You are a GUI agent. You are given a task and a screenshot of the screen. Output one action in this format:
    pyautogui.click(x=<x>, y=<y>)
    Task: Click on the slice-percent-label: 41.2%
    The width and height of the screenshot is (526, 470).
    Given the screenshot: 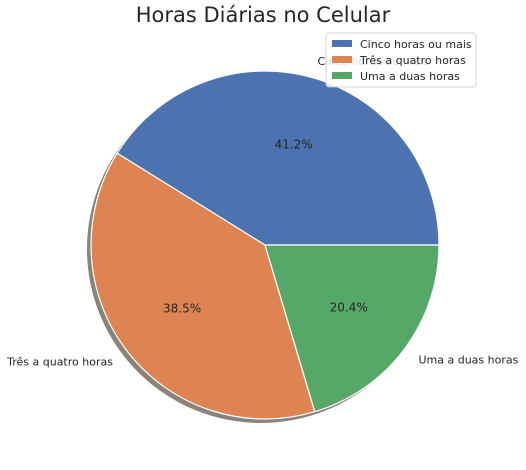 What is the action you would take?
    pyautogui.click(x=294, y=145)
    